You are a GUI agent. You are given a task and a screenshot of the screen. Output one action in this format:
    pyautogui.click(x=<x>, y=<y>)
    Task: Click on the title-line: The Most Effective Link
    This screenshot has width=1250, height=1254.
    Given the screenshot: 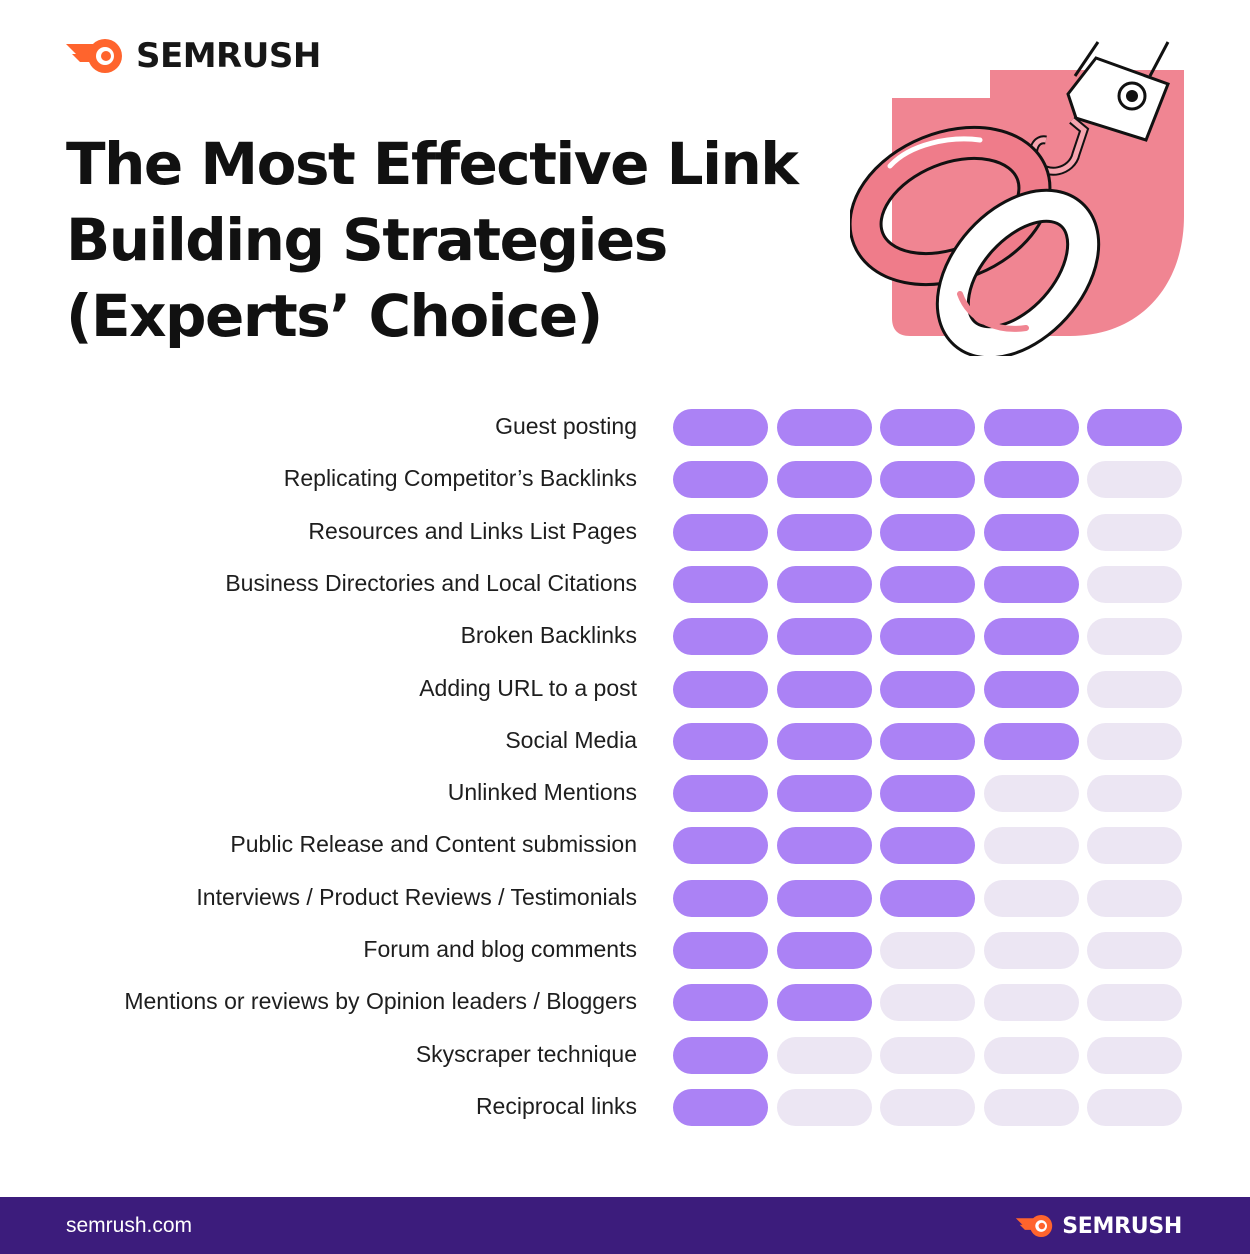 What is the action you would take?
    pyautogui.click(x=432, y=164)
    